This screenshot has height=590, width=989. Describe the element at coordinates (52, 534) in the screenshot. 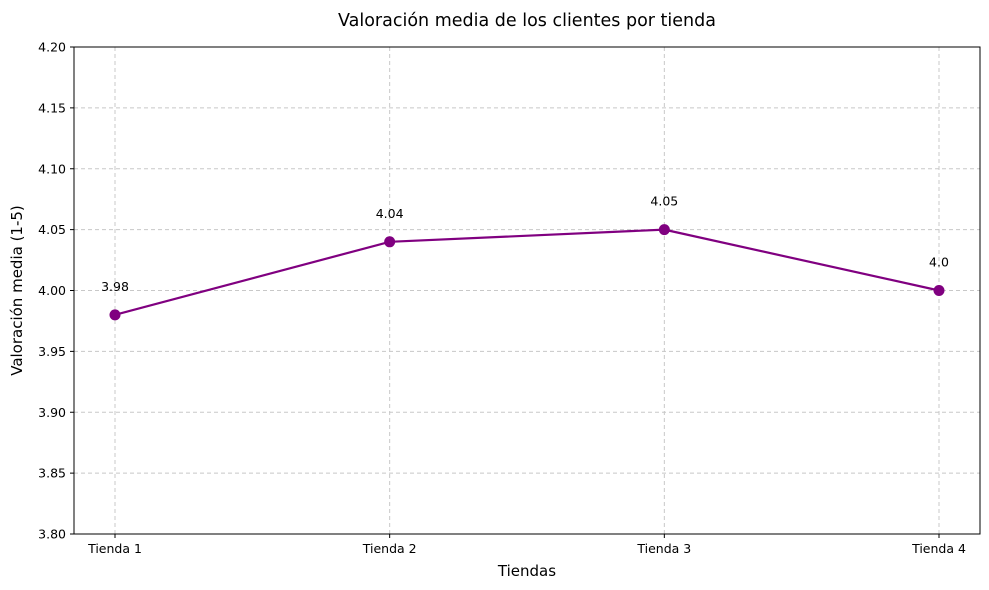

I see `y-tick-label: 3.80` at that location.